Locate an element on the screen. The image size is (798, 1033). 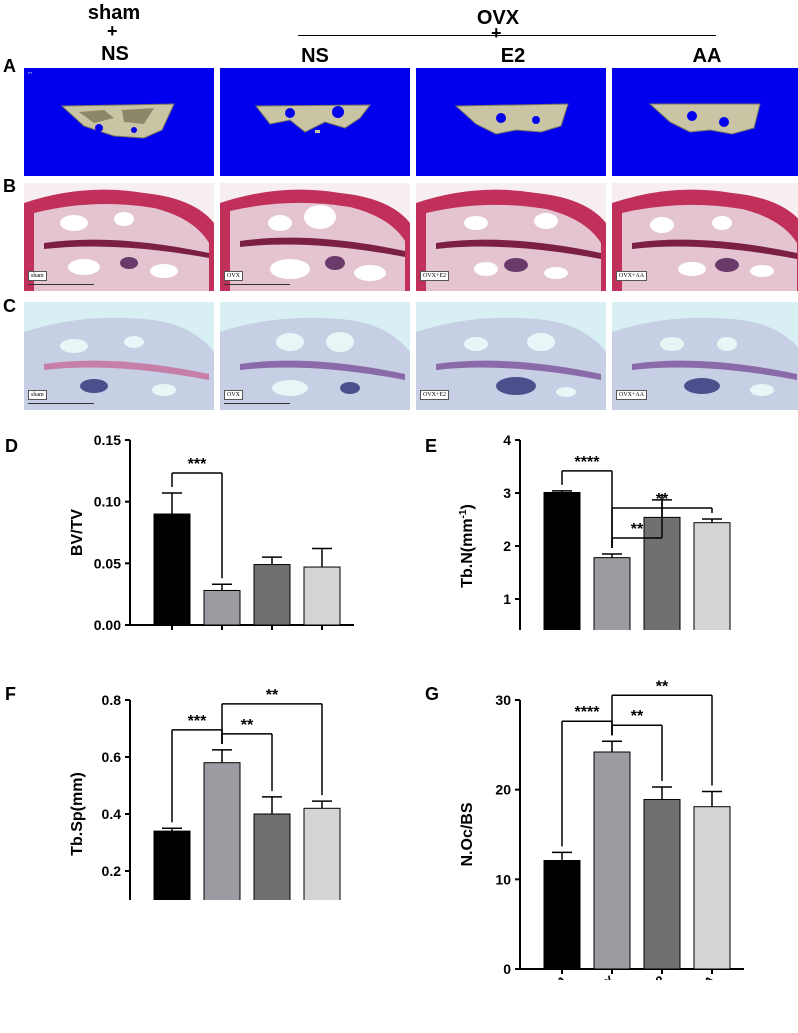
y-tick-label: 0.2 is located at coordinates (112, 871).